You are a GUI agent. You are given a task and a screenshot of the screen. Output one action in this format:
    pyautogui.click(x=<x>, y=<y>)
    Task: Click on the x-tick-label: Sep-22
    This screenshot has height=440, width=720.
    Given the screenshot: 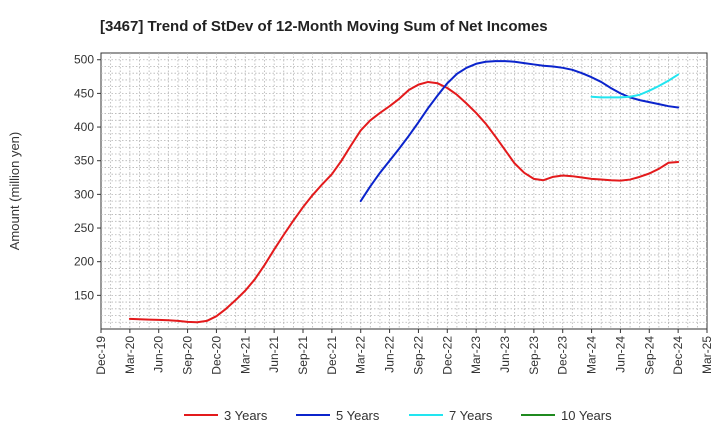 What is the action you would take?
    pyautogui.click(x=418, y=355)
    